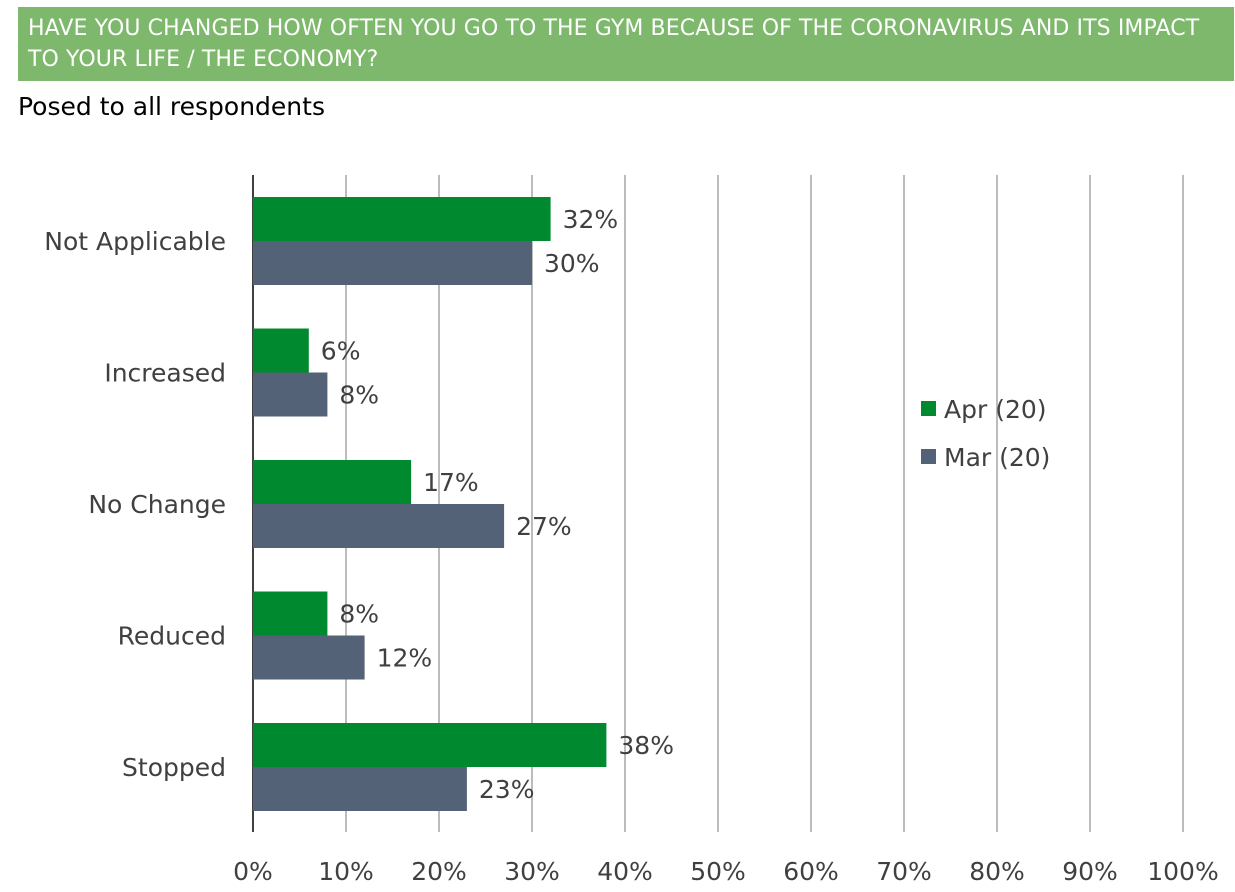 This screenshot has height=892, width=1235. I want to click on x-tick-label: 60%, so click(811, 871).